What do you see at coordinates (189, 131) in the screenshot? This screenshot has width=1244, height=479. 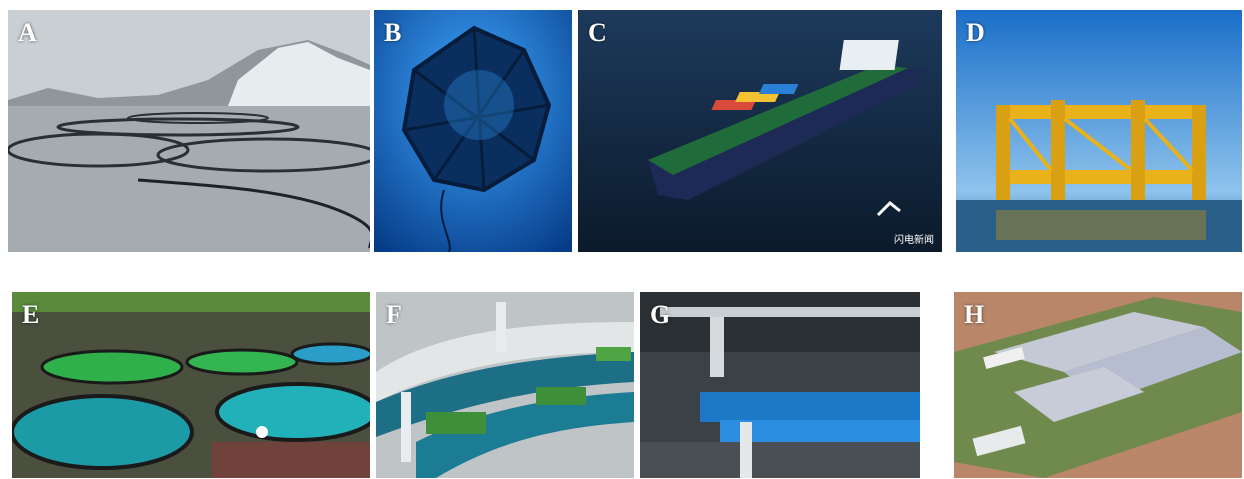 I see `panel-a-sea-cage-photo: A` at bounding box center [189, 131].